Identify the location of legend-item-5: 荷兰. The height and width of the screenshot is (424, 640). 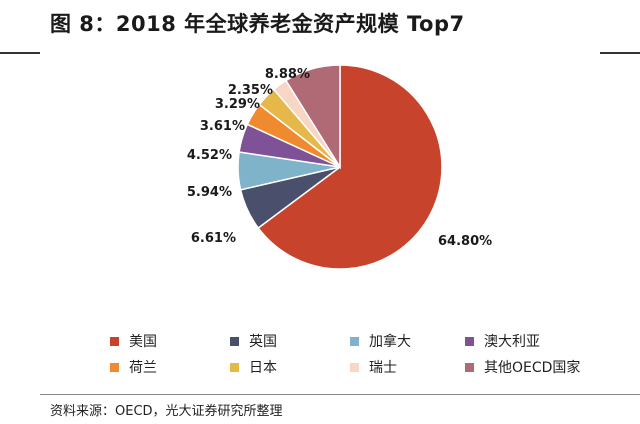
(133, 367).